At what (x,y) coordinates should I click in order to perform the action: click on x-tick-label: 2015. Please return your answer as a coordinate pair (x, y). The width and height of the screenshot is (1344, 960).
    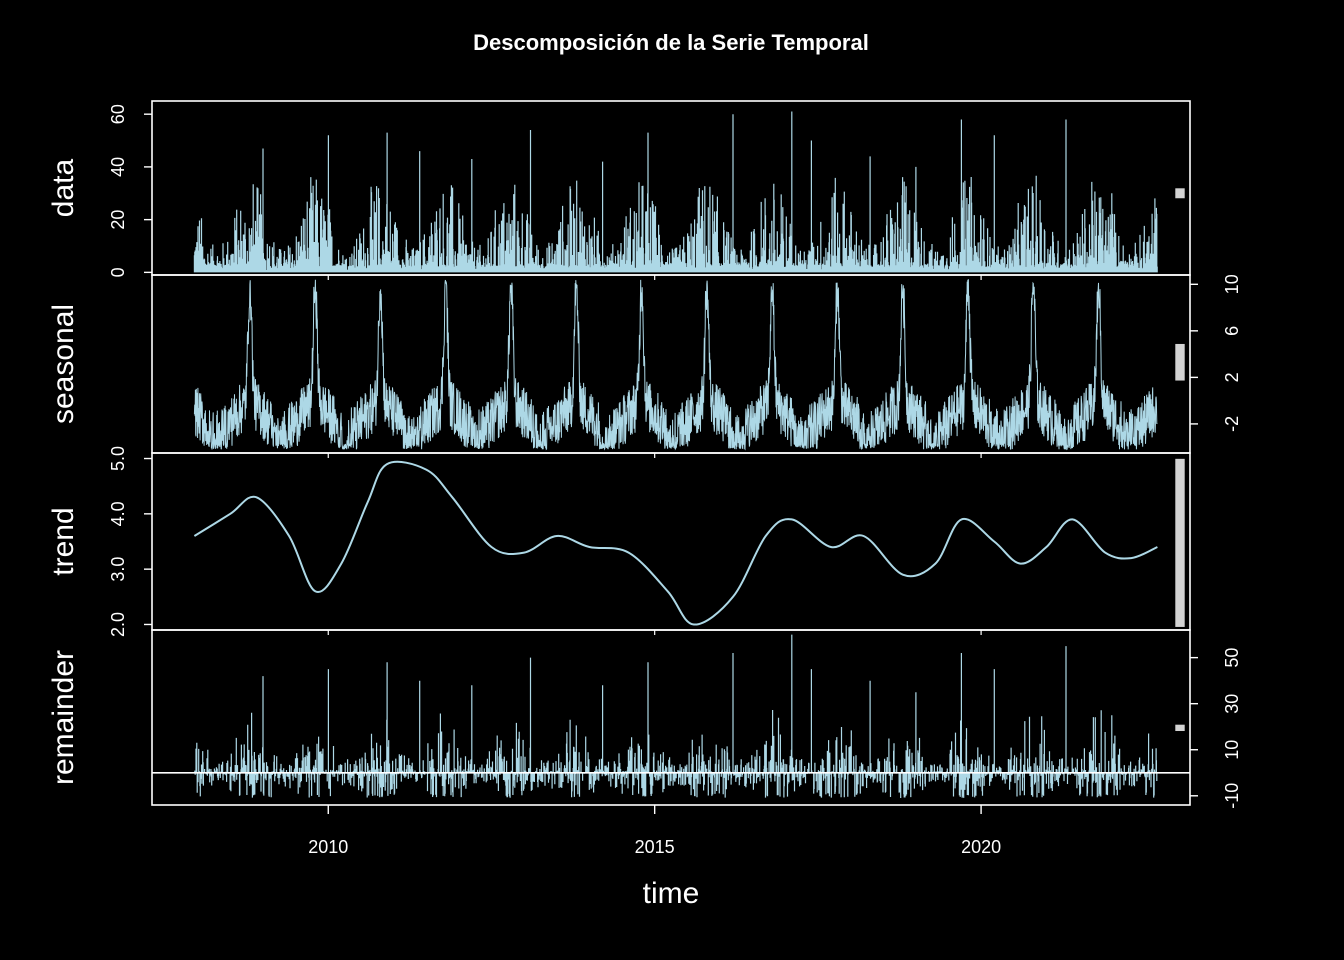
    Looking at the image, I should click on (655, 847).